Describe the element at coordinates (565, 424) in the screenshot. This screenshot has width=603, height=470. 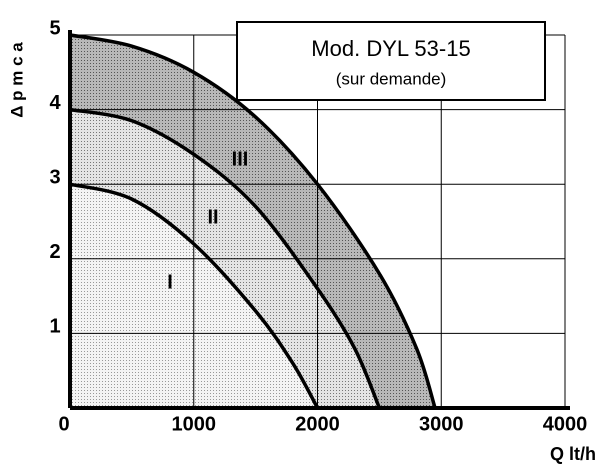
I see `x-tick-label: 4000` at that location.